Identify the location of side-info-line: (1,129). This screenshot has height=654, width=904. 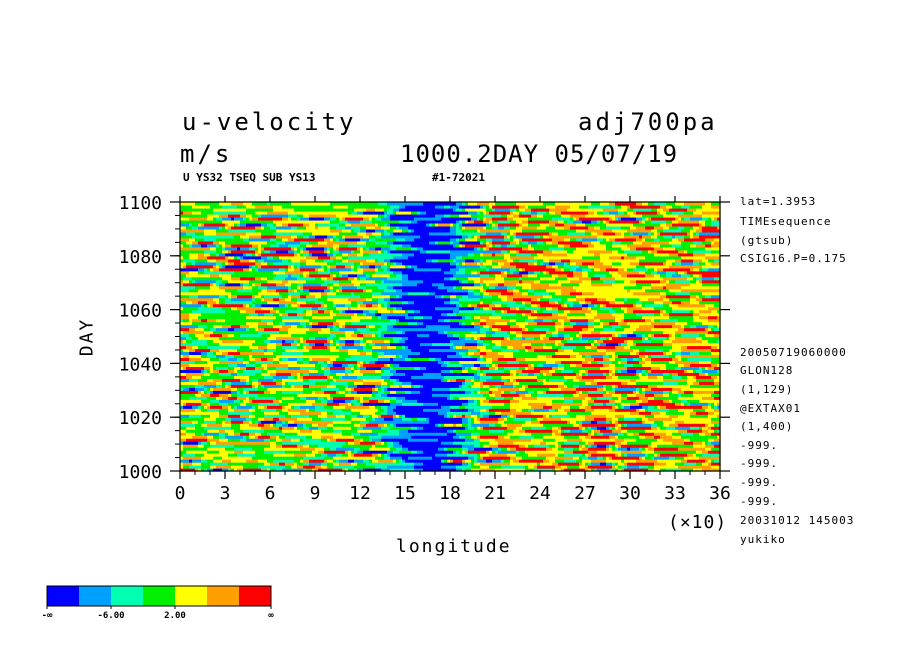
(767, 389).